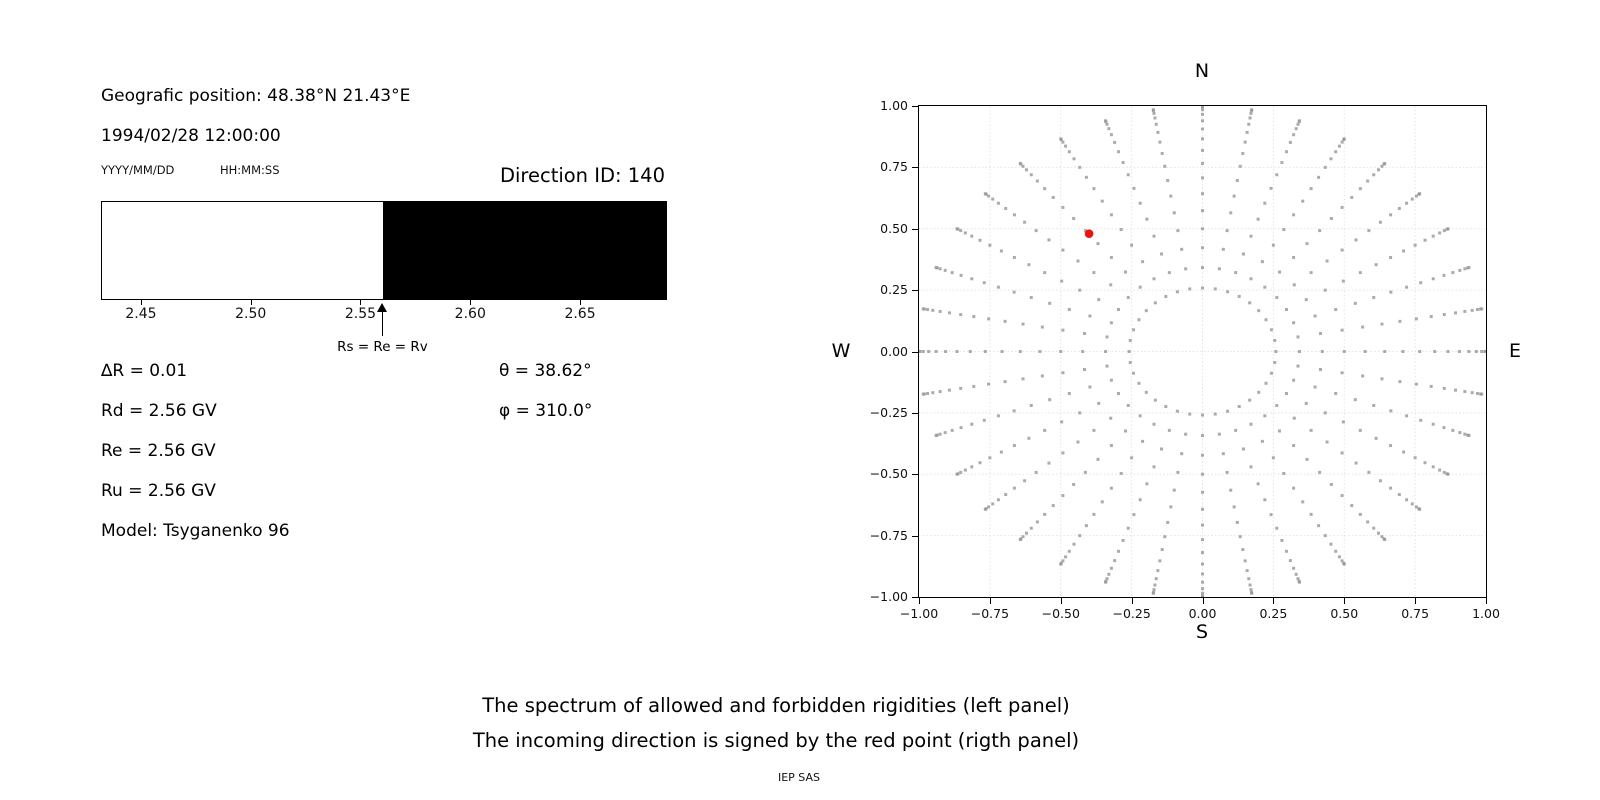 The image size is (1600, 800). I want to click on cutoff-arrow-head-icon, so click(382, 307).